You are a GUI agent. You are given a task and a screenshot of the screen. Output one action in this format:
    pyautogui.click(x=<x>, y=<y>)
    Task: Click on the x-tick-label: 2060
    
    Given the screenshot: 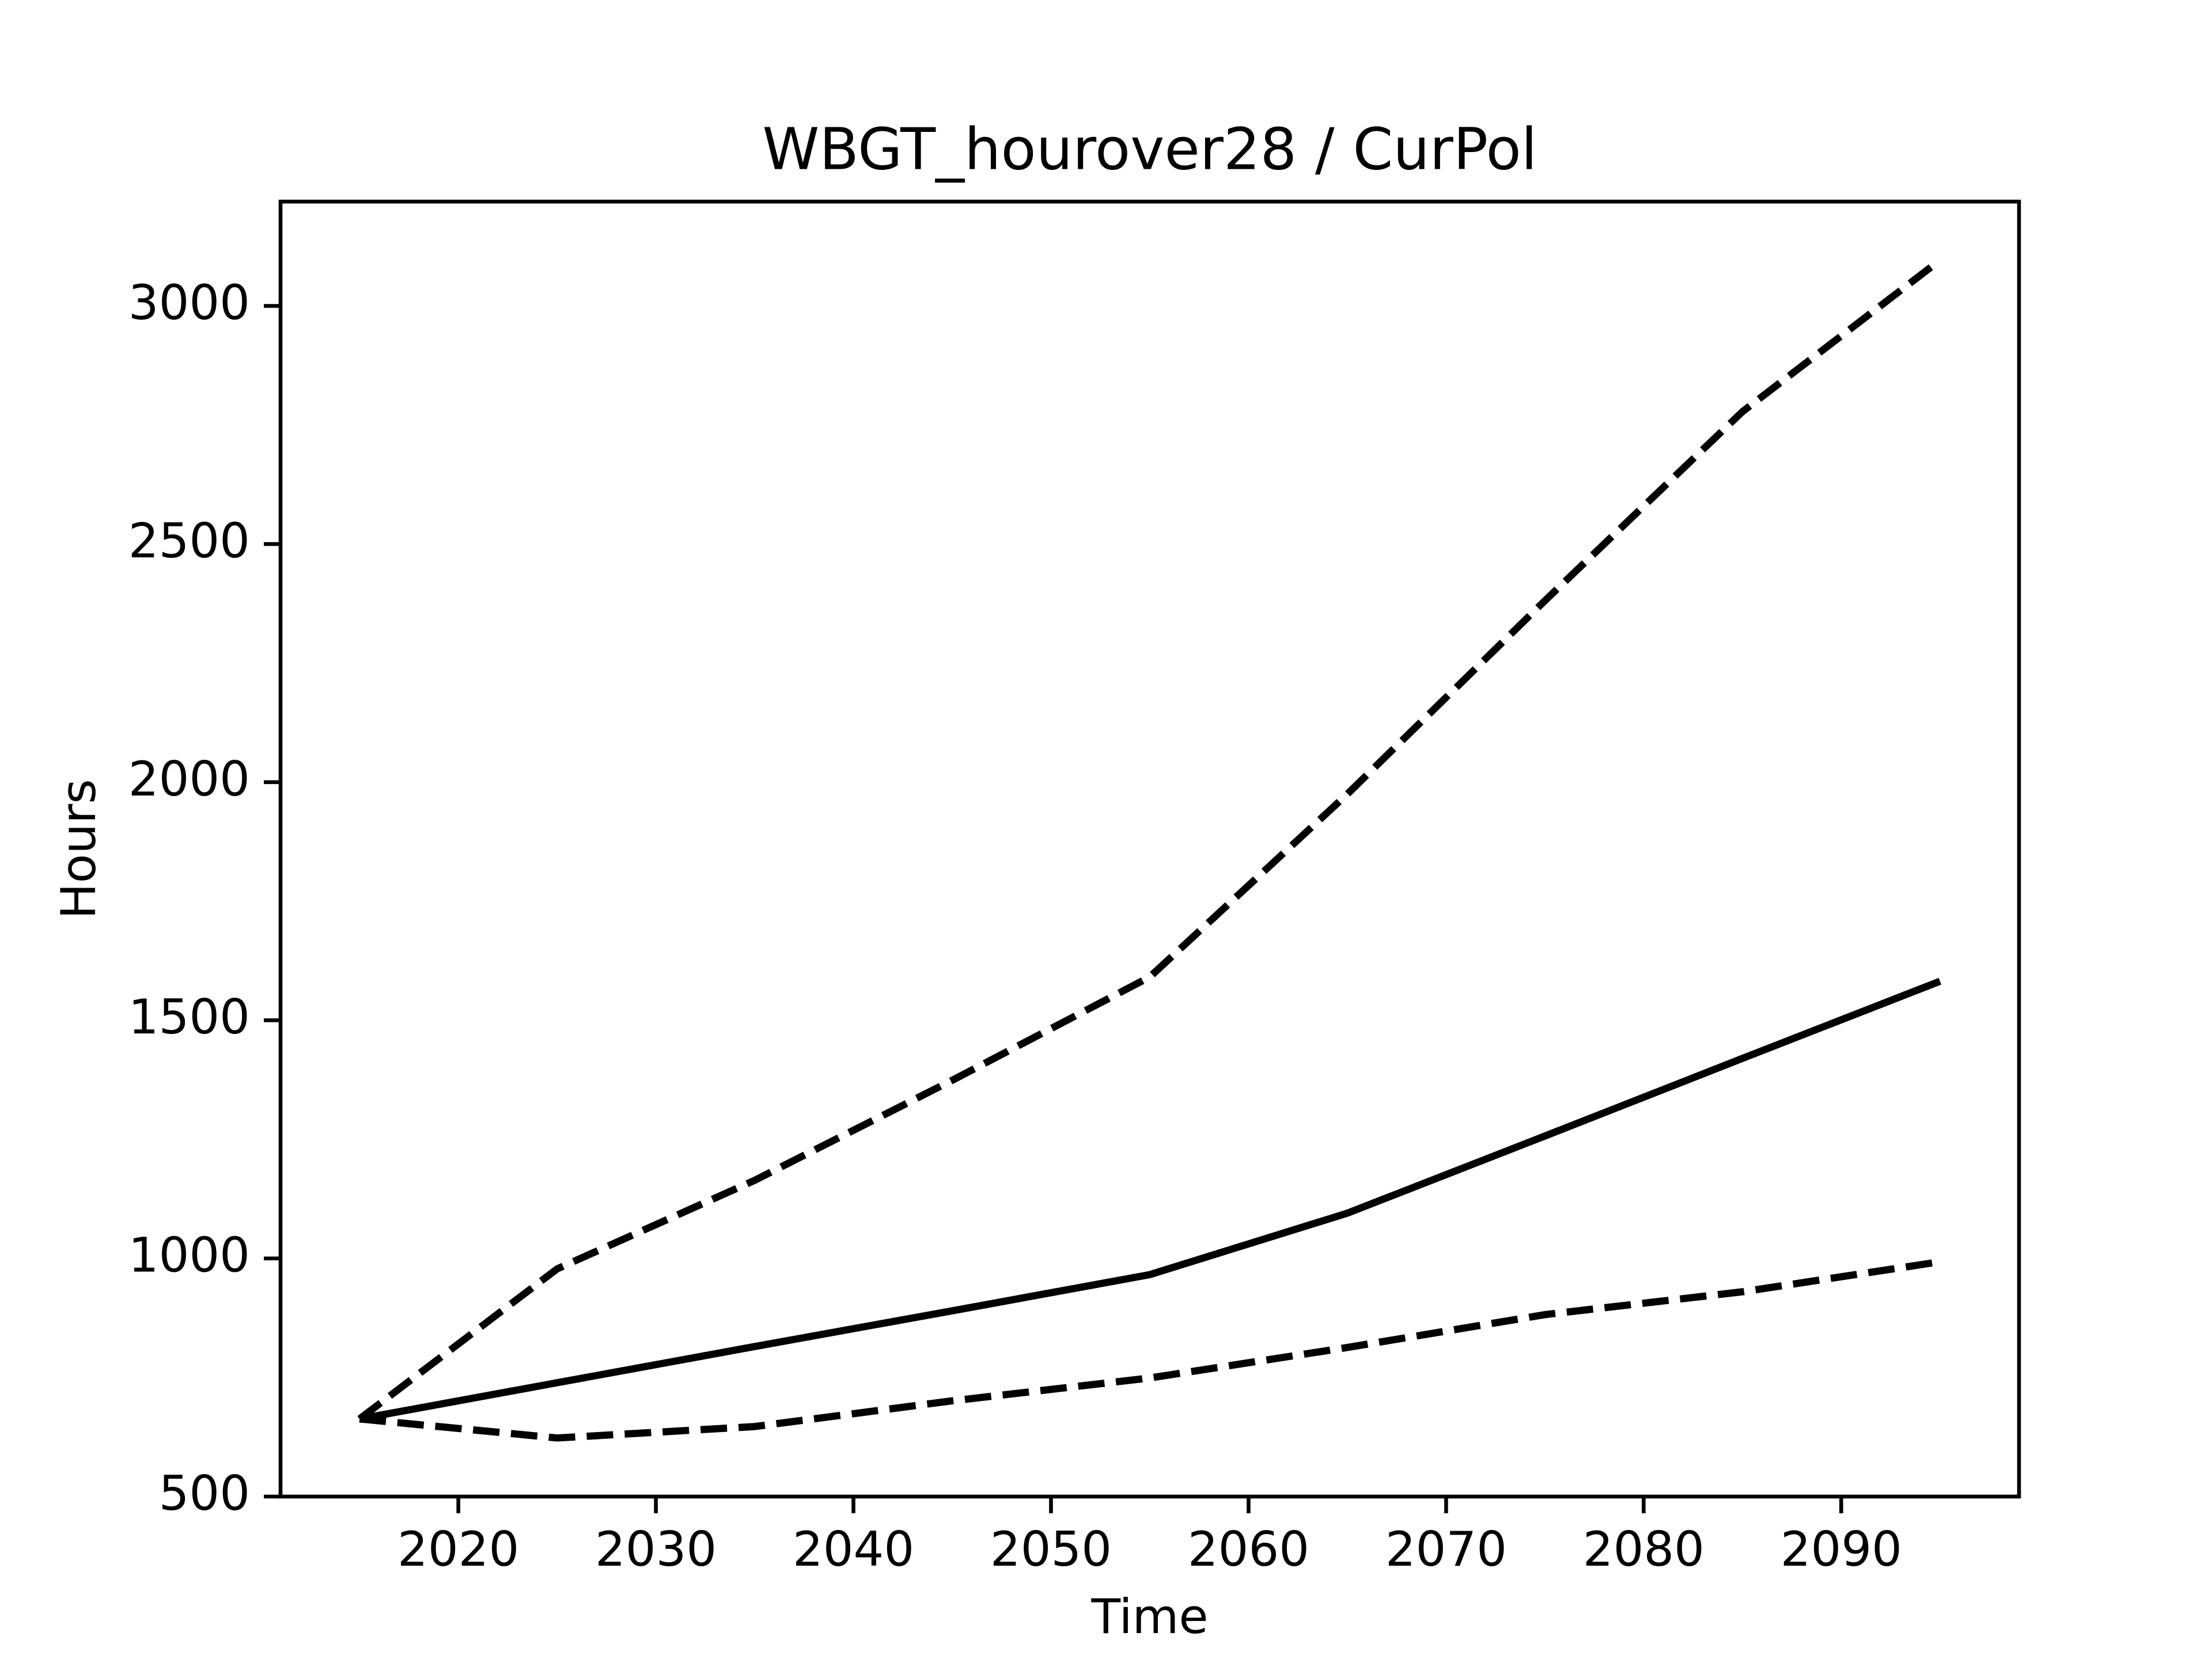 What is the action you would take?
    pyautogui.click(x=1248, y=1549)
    